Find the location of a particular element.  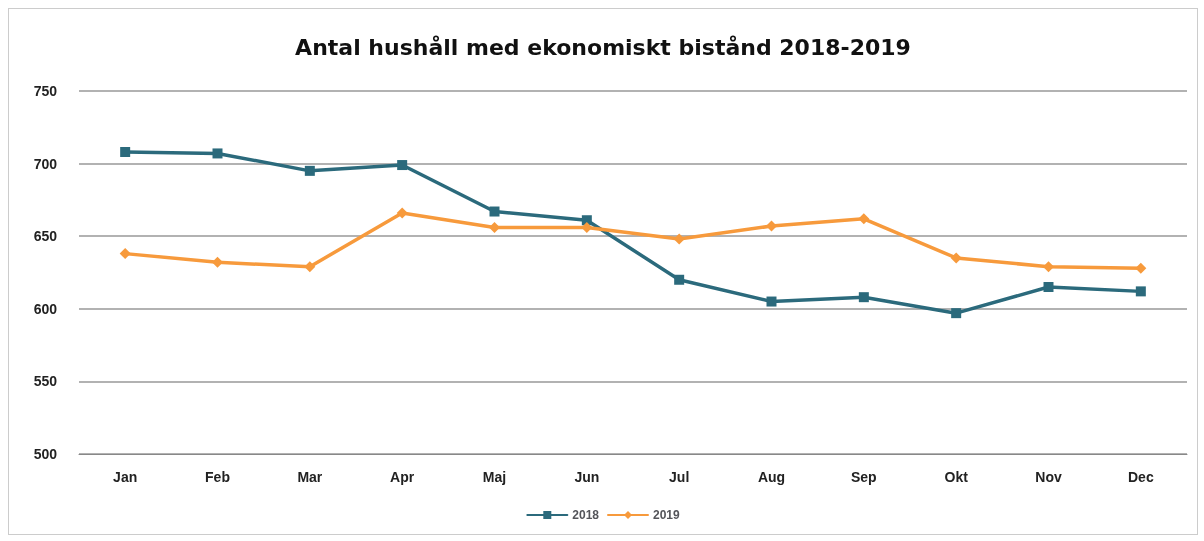

x-tick-label: Apr is located at coordinates (402, 477).